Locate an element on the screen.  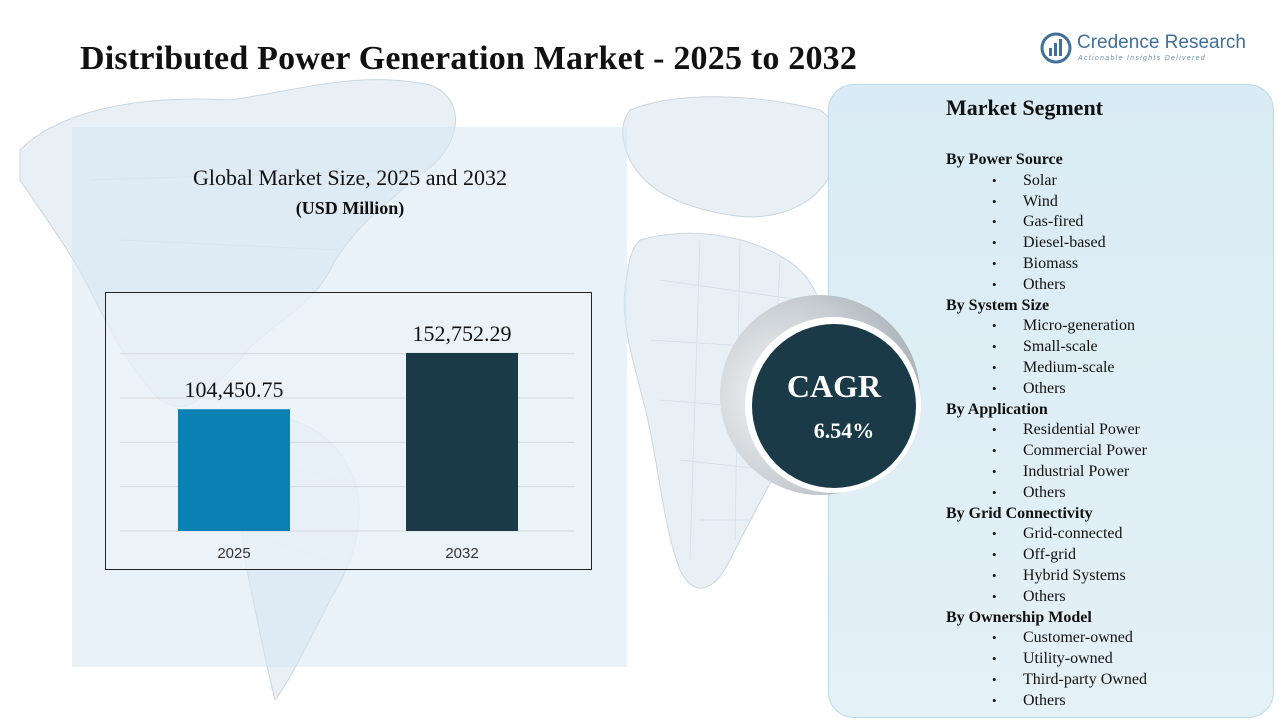
segment-item-label: Biomass is located at coordinates (1051, 263).